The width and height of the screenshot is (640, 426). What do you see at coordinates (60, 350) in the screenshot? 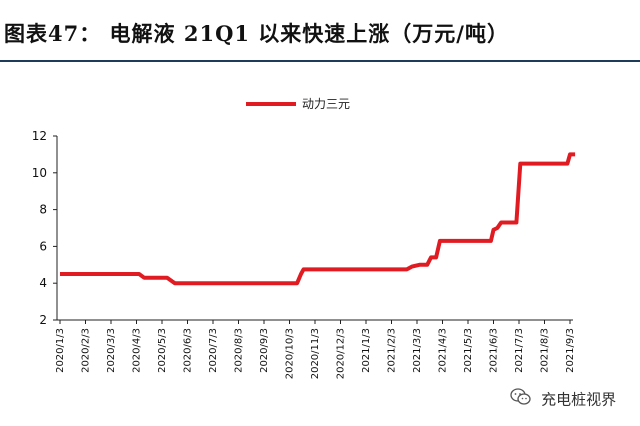
I see `x-tick-label: 2020/1/3` at bounding box center [60, 350].